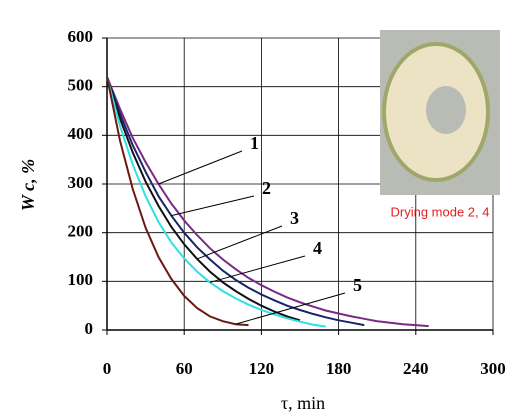 Image resolution: width=517 pixels, height=418 pixels. Describe the element at coordinates (81, 36) in the screenshot. I see `y-tick-label: 600` at that location.